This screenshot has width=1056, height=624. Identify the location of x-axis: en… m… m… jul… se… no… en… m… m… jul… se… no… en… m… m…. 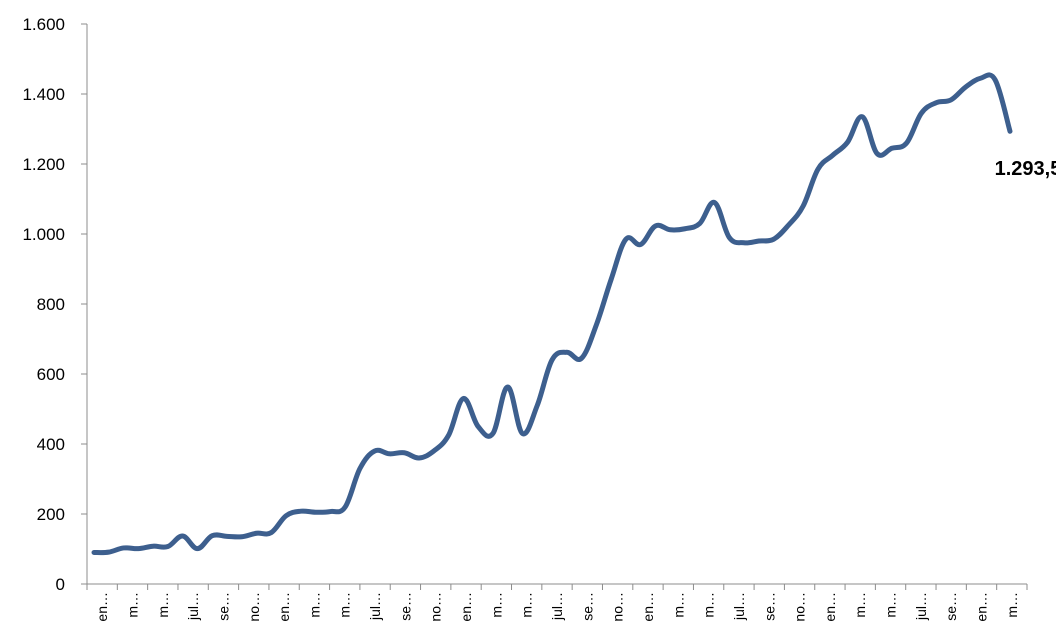
(557, 602).